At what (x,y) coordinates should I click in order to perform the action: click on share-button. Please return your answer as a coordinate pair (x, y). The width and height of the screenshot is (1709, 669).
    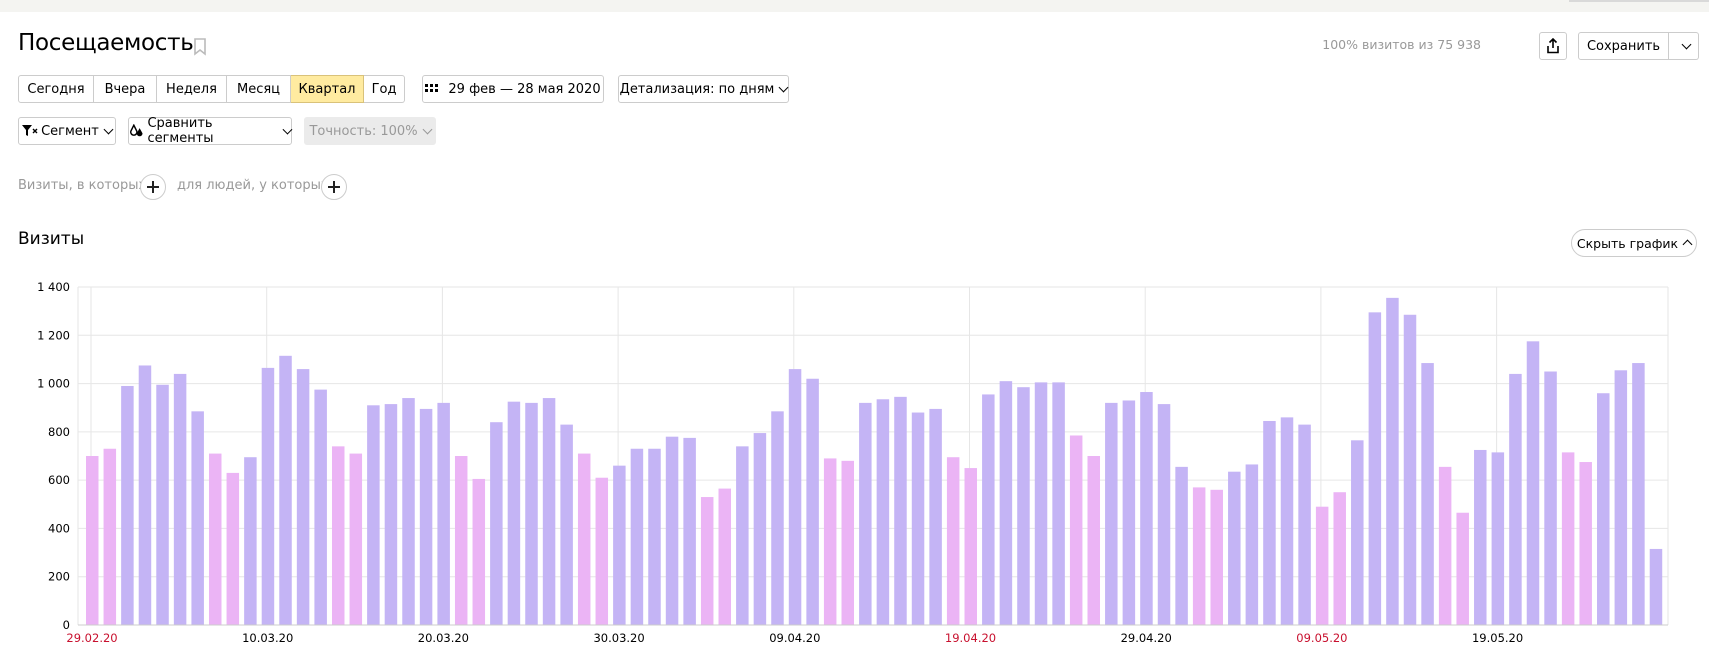
    Looking at the image, I should click on (1553, 46).